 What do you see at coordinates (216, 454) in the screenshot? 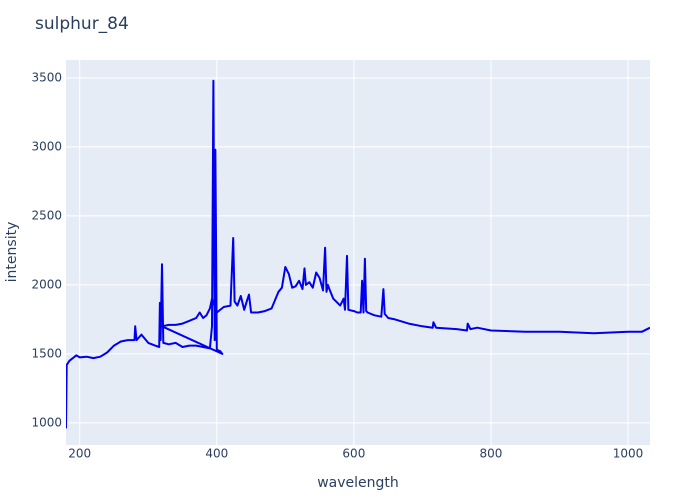
I see `x-tick-label: 400` at bounding box center [216, 454].